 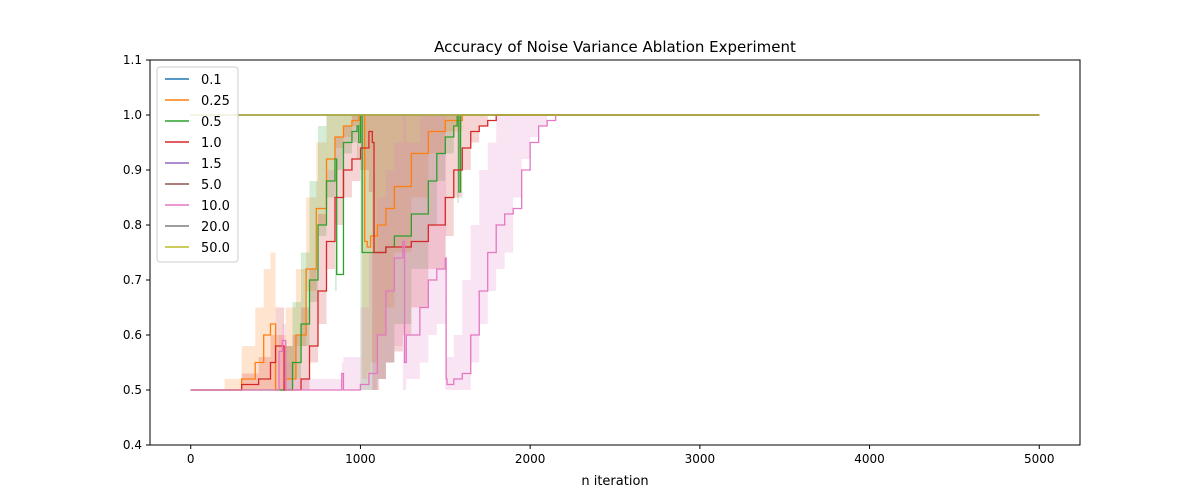 What do you see at coordinates (211, 185) in the screenshot?
I see `legend-label: 5.0` at bounding box center [211, 185].